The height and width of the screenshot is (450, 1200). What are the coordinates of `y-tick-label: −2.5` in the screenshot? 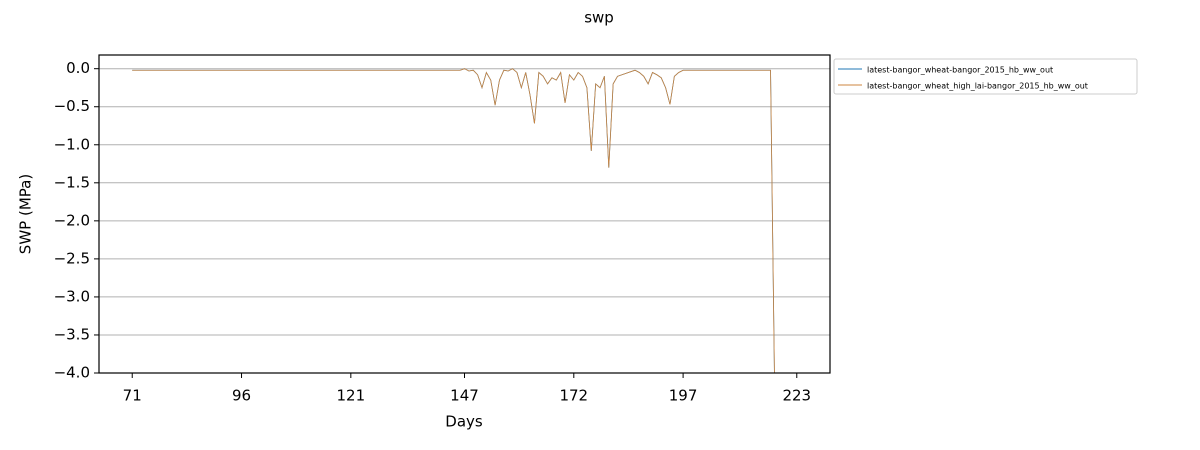 It's located at (72, 258).